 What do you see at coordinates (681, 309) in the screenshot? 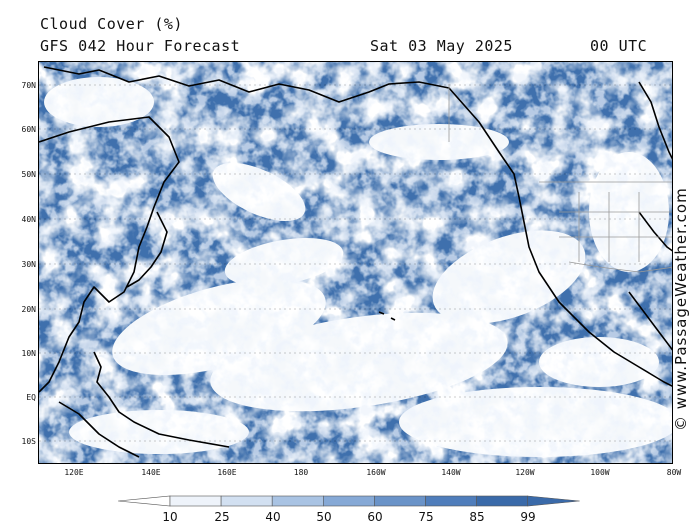
I see `watermark-text: © www.PassageWeather.com` at bounding box center [681, 309].